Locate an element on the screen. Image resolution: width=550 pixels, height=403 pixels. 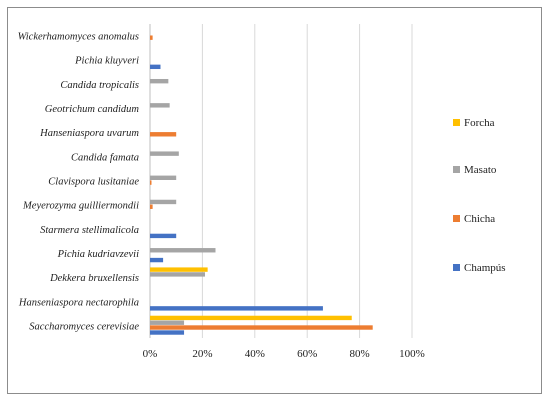
bar-forcha-dekkera-bruxellensis is located at coordinates (179, 269).